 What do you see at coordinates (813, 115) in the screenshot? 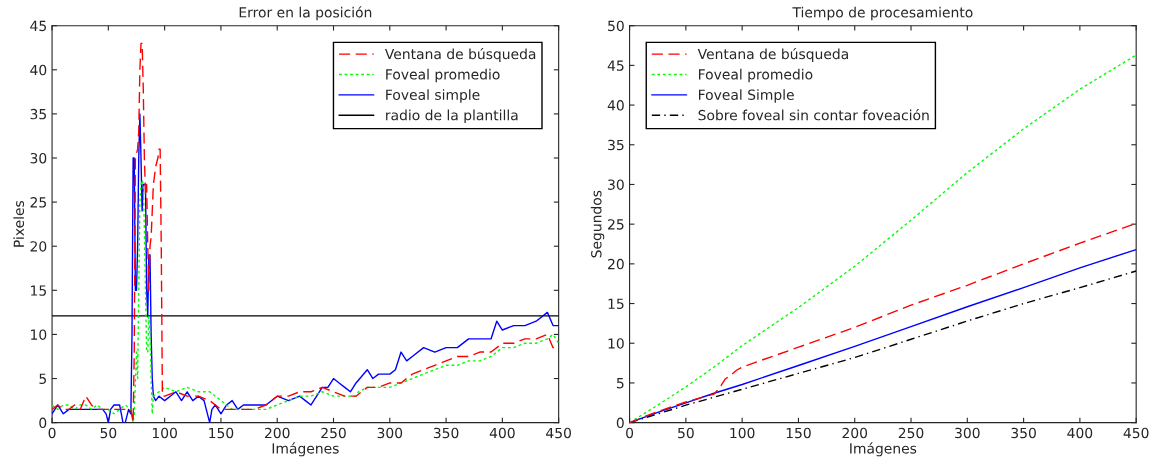
I see `legend-label: Sobre foveal sin contar foveación` at bounding box center [813, 115].